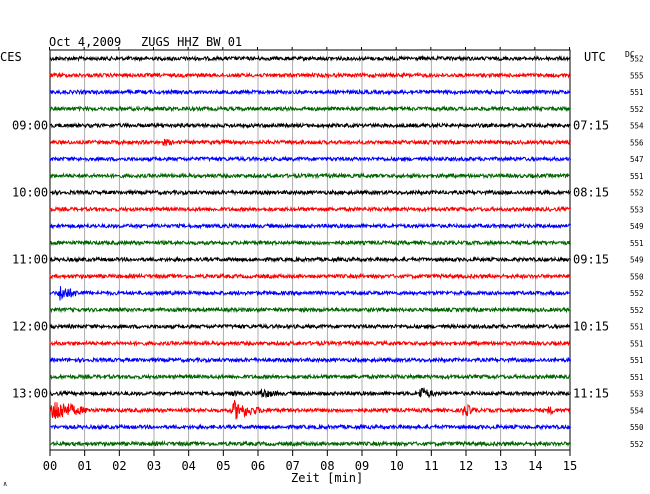  What do you see at coordinates (11, 57) in the screenshot?
I see `left-timezone-label: CES` at bounding box center [11, 57].